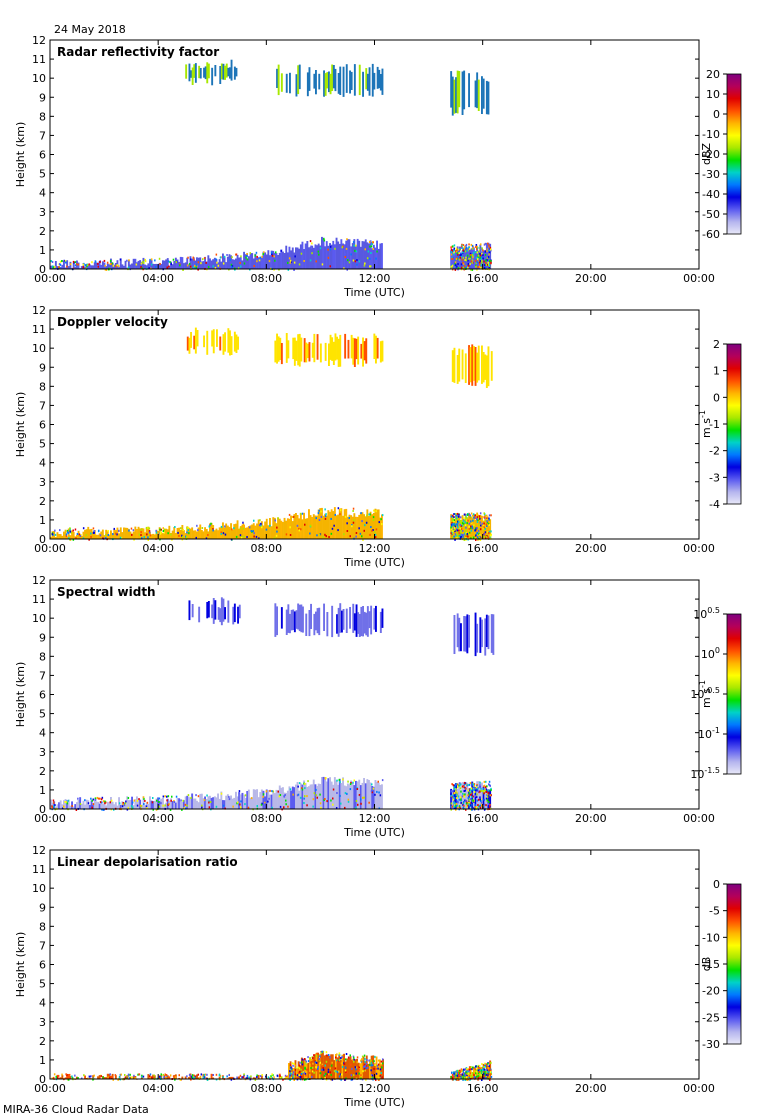 Image resolution: width=780 pixels, height=1120 pixels. I want to click on y-tick-label: 3, so click(42, 212).